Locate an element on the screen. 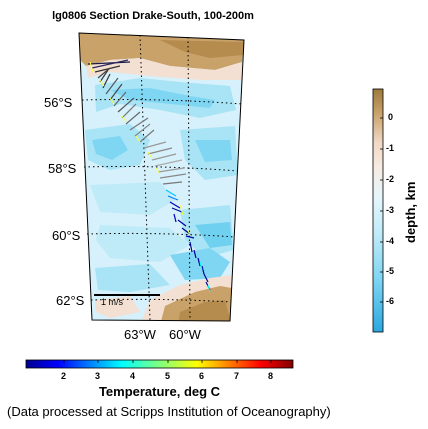 The height and width of the screenshot is (429, 428). depth-colorbar-ticks is located at coordinates (381, 210).